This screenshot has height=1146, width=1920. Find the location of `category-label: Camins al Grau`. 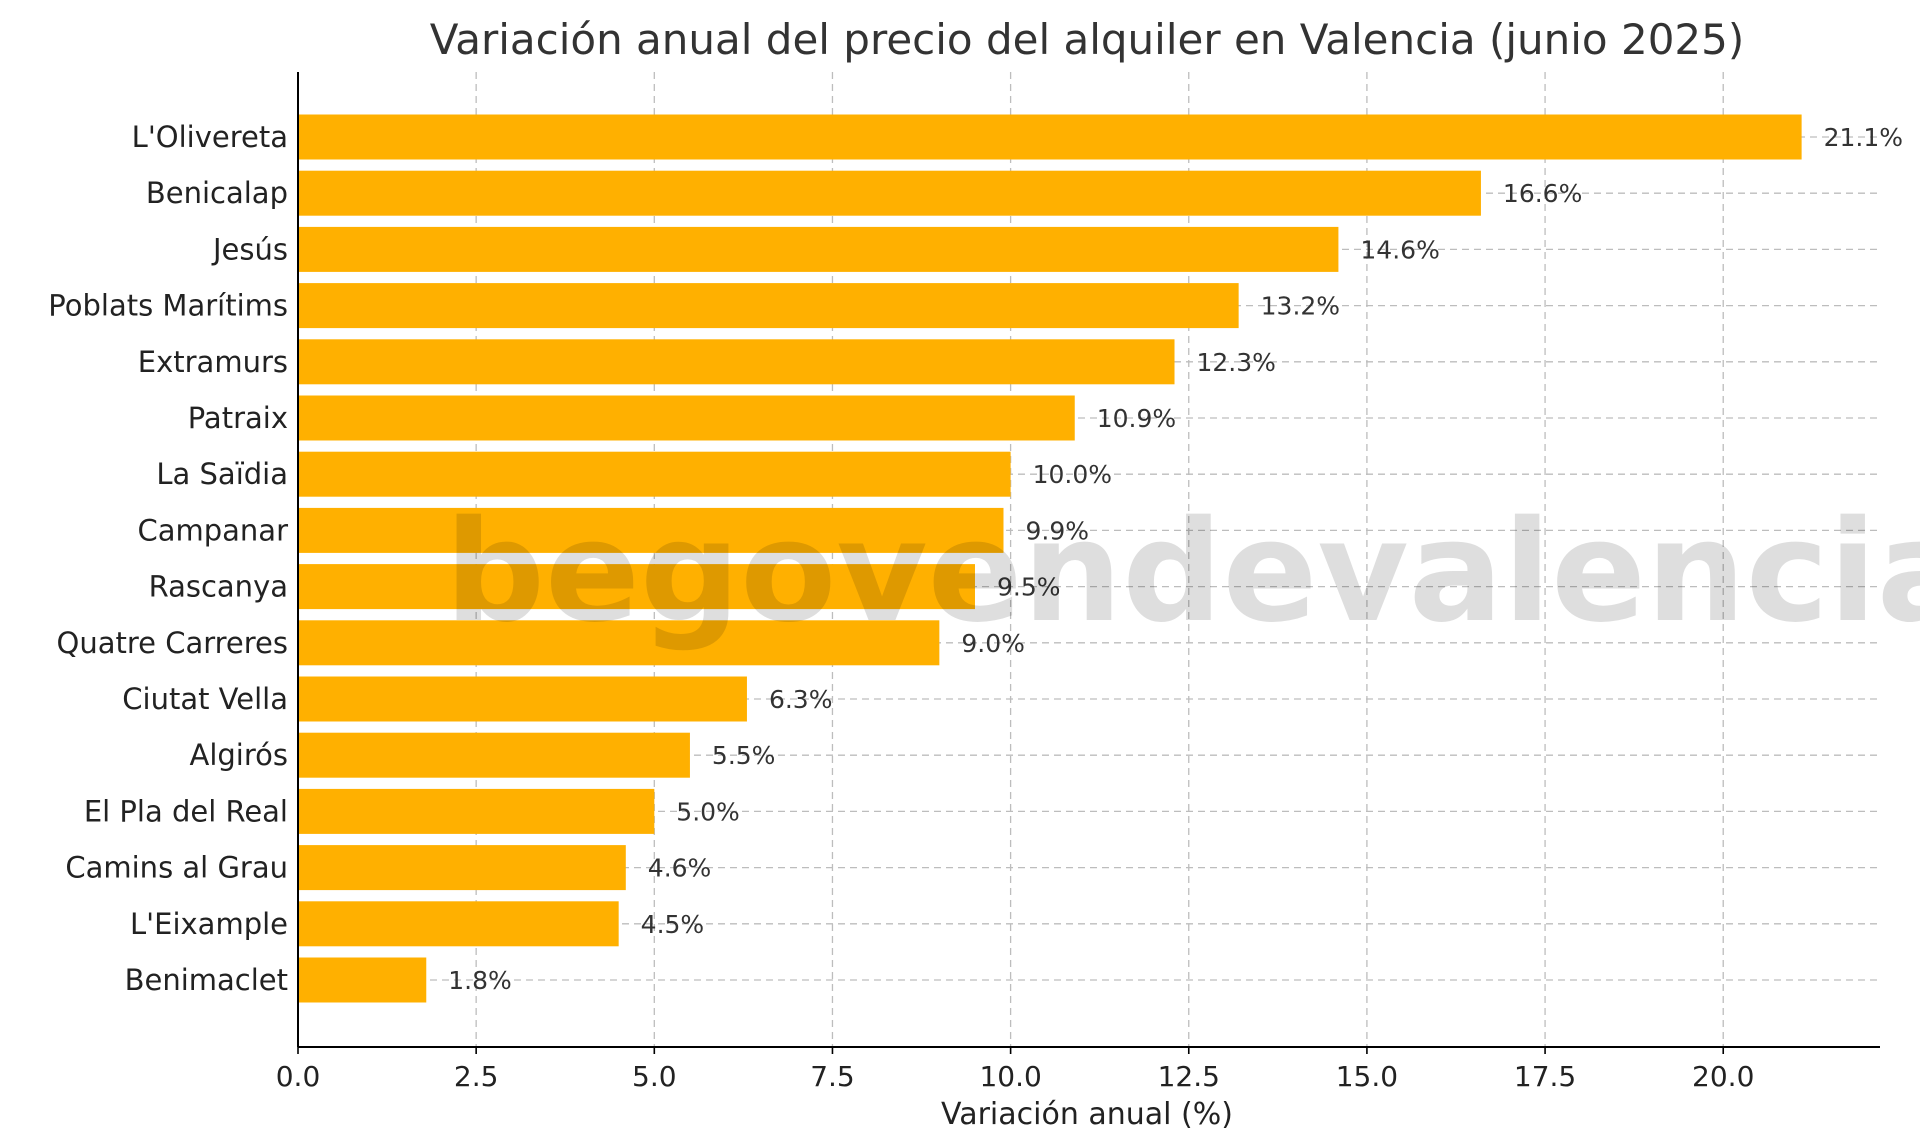

category-label: Camins al Grau is located at coordinates (176, 868).